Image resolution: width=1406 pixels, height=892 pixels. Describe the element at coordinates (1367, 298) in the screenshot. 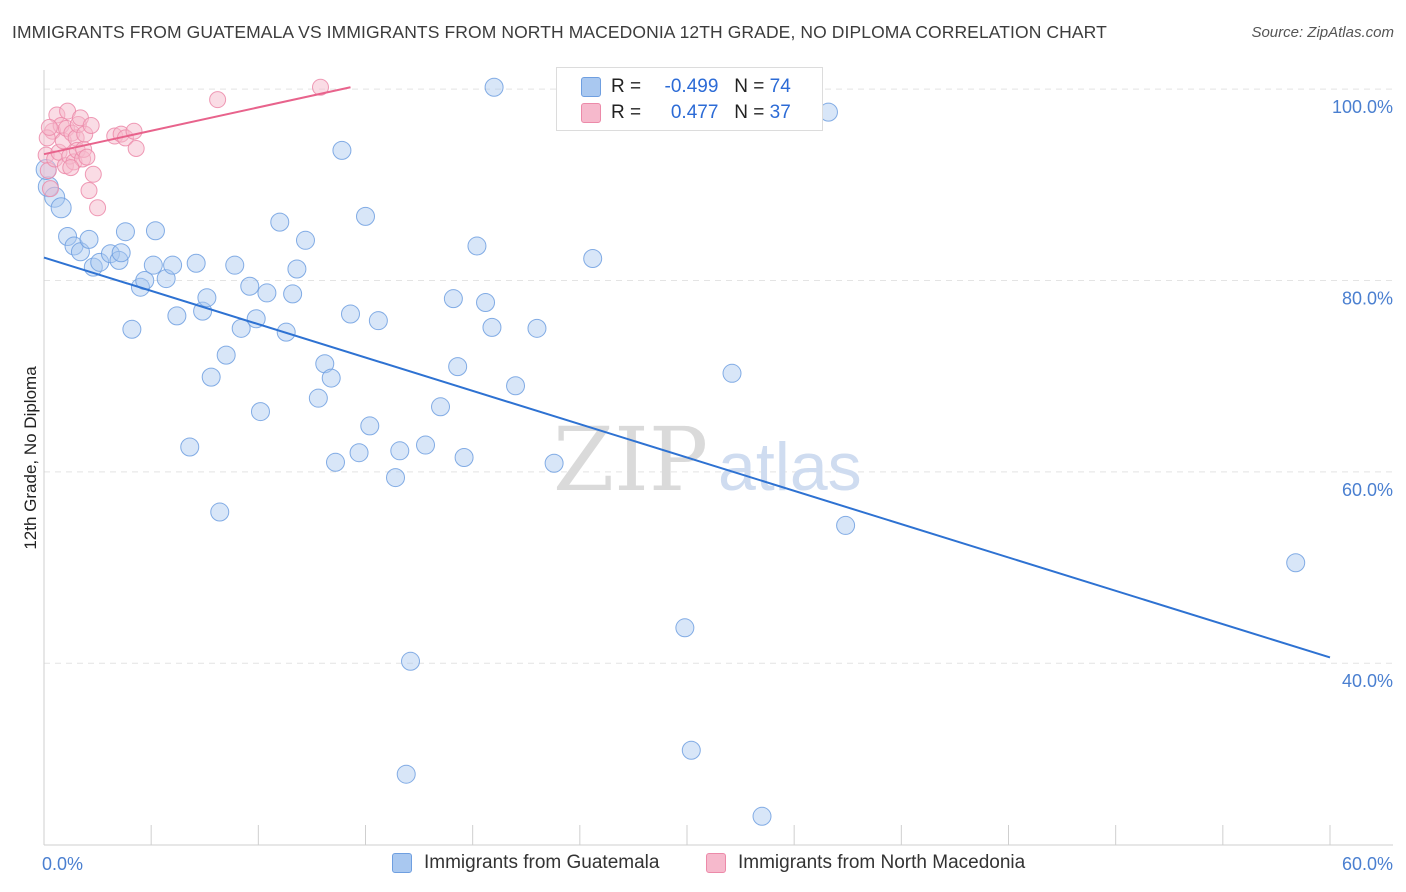

I see `y-tick-label: 80.0%` at that location.